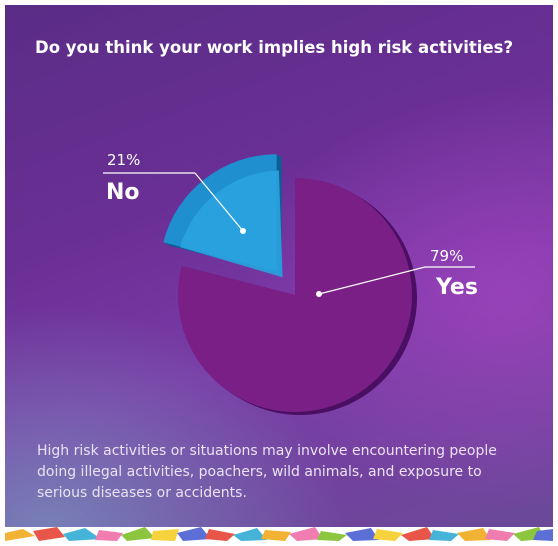  What do you see at coordinates (372, 280) in the screenshot?
I see `leader-line-yes` at bounding box center [372, 280].